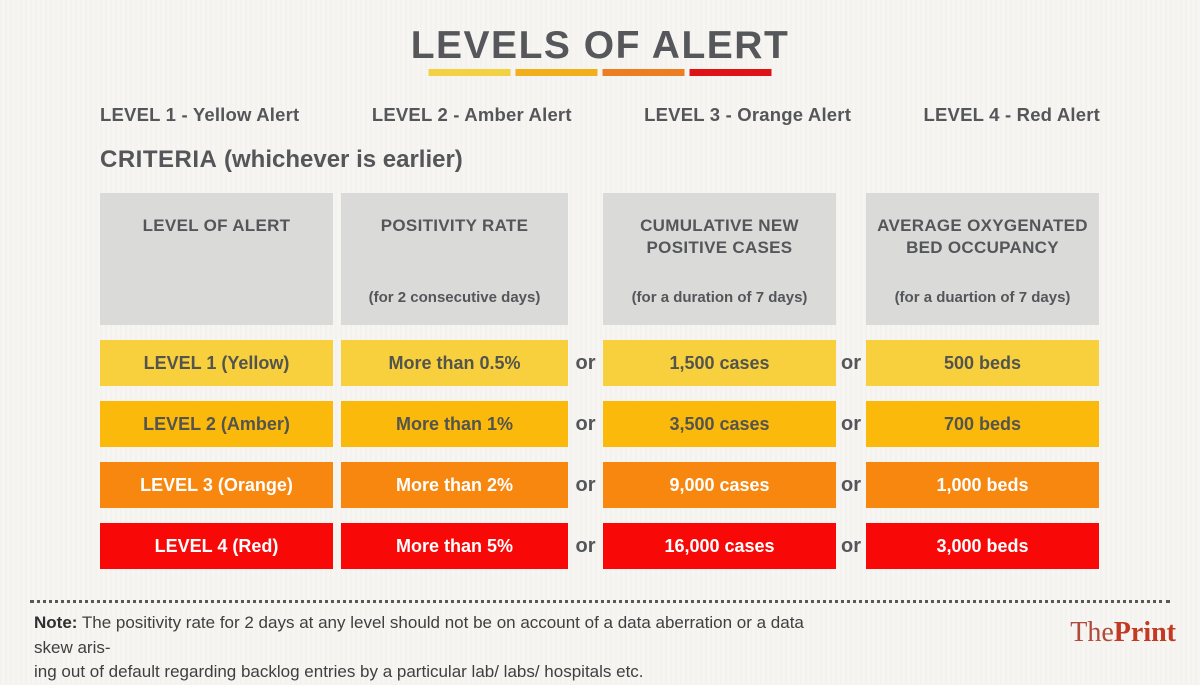 Image resolution: width=1200 pixels, height=685 pixels. What do you see at coordinates (159, 159) in the screenshot?
I see `criteria-label: CRITERIA` at bounding box center [159, 159].